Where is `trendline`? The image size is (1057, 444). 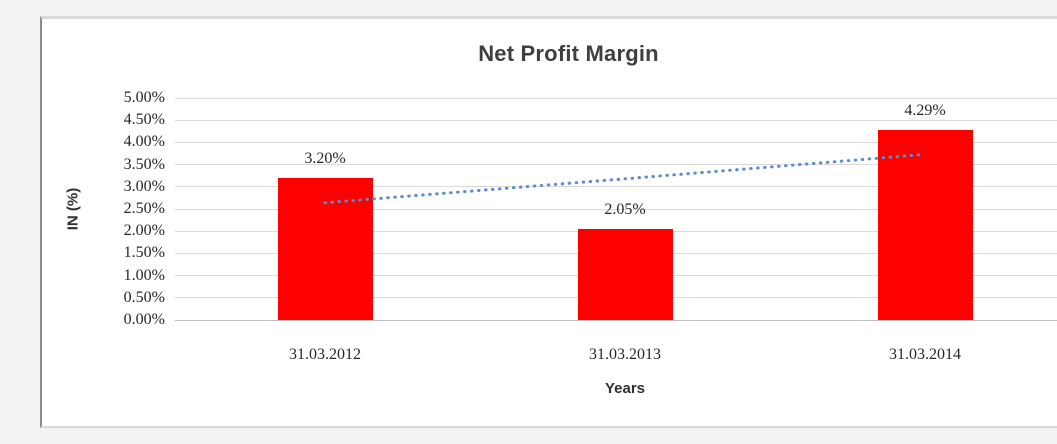 trendline is located at coordinates (625, 178).